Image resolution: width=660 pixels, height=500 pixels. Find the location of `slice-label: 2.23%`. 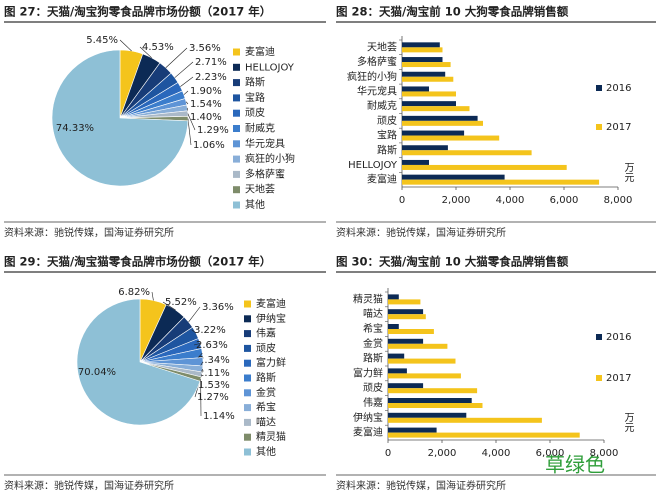

slice-label: 2.23% is located at coordinates (211, 77).